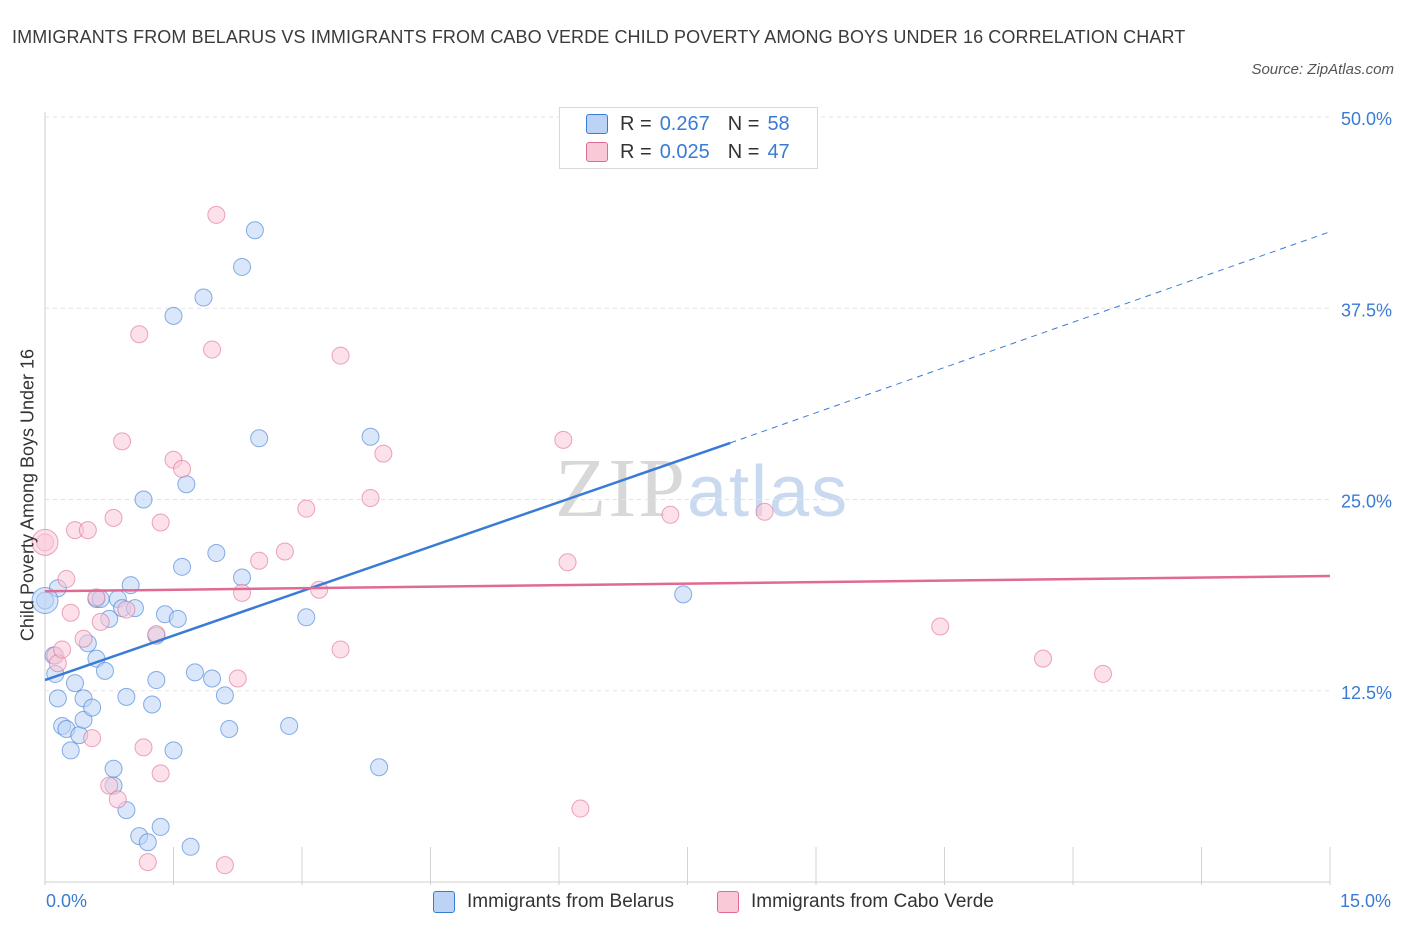 The image size is (1406, 930). Describe the element at coordinates (45, 542) in the screenshot. I see `data-point-large-caboverde` at that location.